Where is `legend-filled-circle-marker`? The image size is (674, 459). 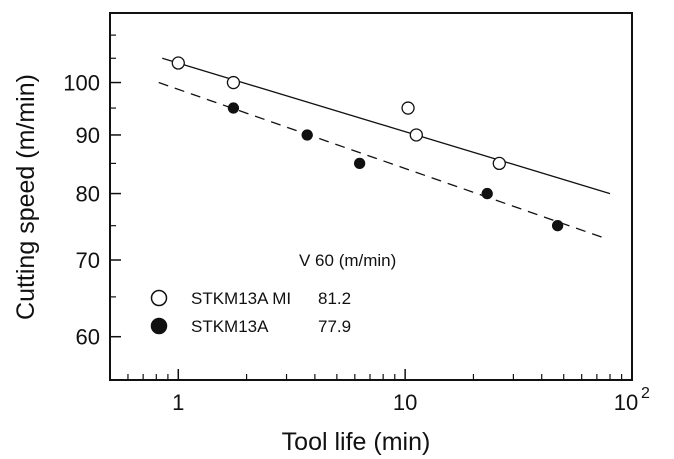 legend-filled-circle-marker is located at coordinates (159, 326).